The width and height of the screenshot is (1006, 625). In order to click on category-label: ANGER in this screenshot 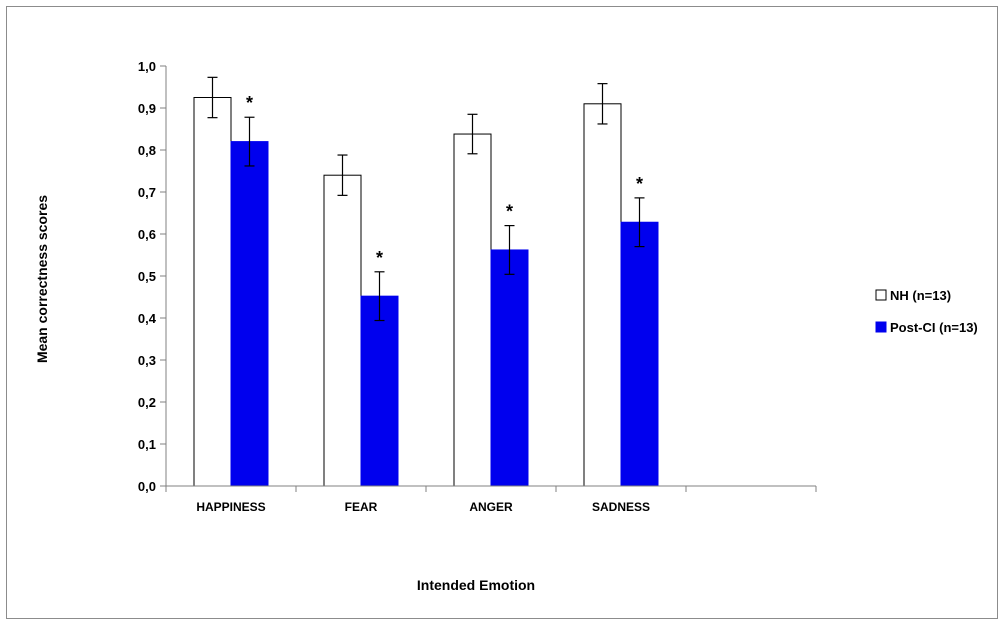, I will do `click(491, 507)`.